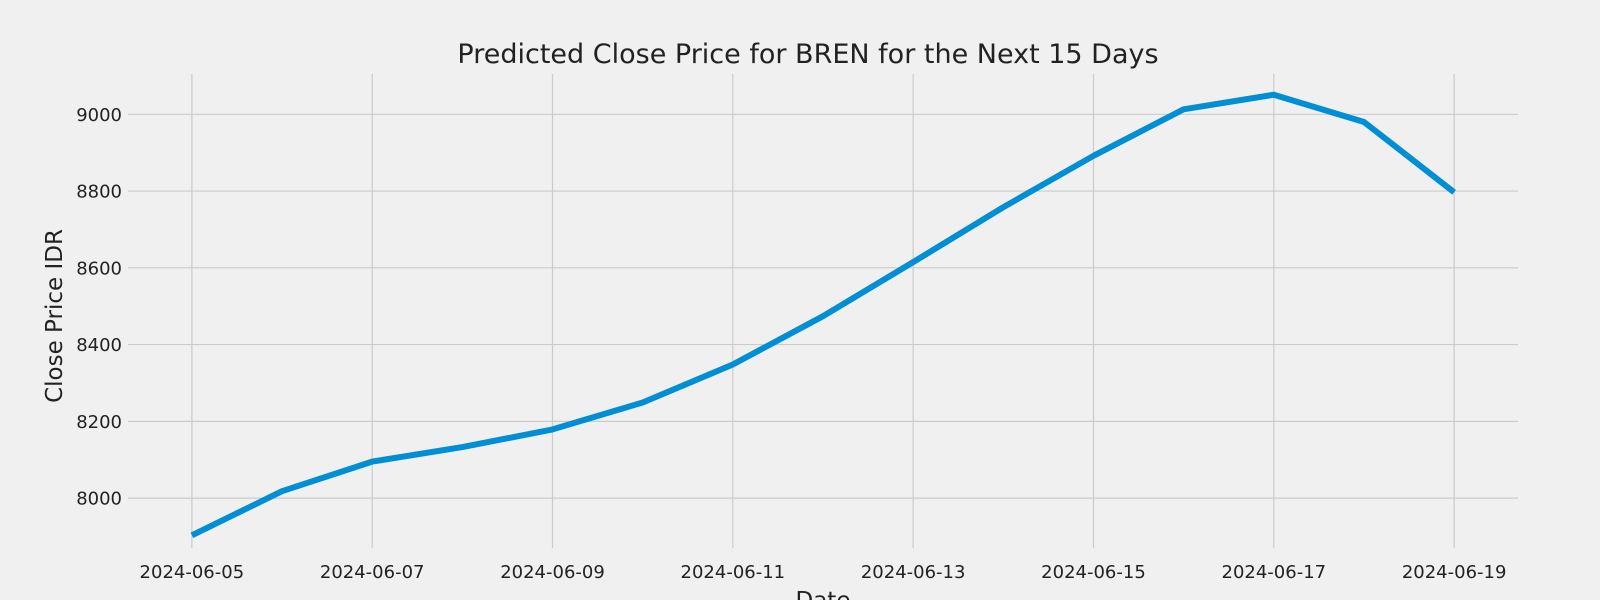 This screenshot has height=600, width=1600. I want to click on x-tick-label: 2024-06-07, so click(372, 572).